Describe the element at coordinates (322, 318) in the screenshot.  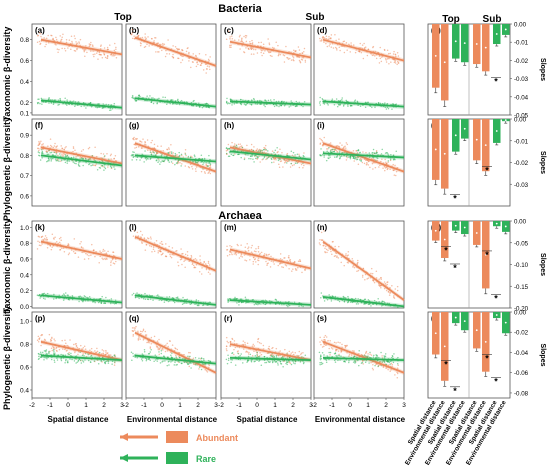
I see `panel-label: (s)` at that location.